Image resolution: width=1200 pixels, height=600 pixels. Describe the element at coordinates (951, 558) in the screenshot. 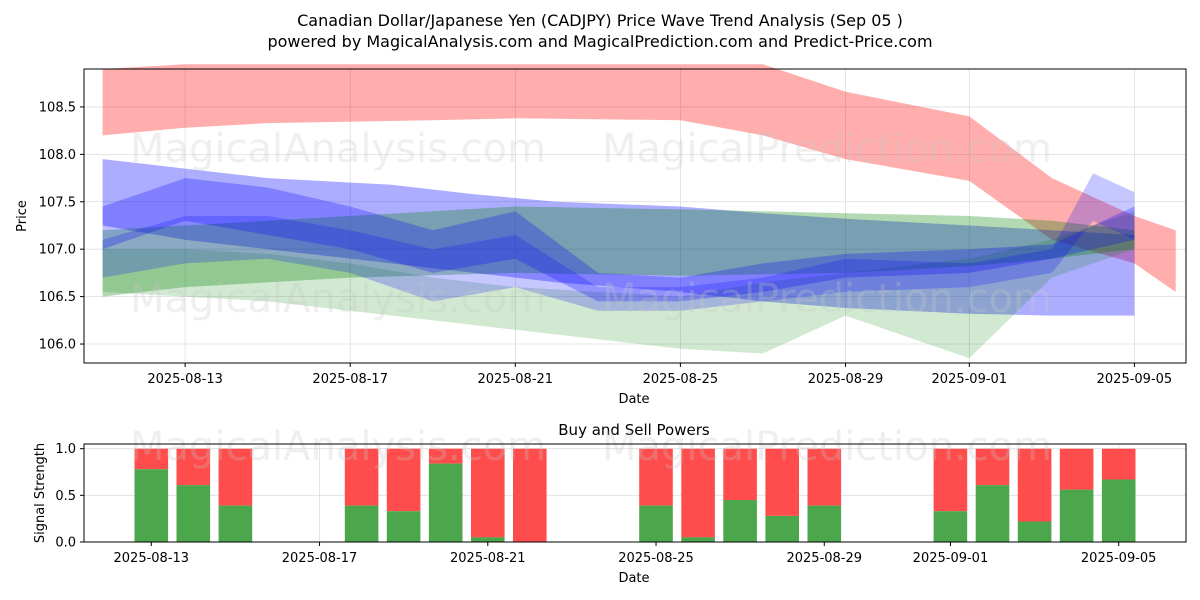

I see `power-x-tick-label-5: 2025-09-01` at that location.